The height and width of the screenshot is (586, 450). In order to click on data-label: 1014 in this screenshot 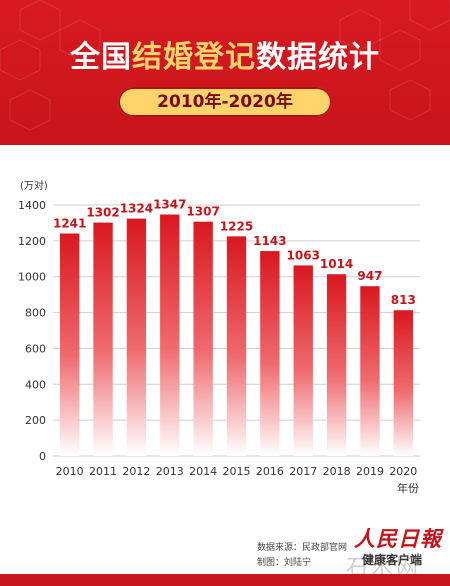, I will do `click(336, 264)`.